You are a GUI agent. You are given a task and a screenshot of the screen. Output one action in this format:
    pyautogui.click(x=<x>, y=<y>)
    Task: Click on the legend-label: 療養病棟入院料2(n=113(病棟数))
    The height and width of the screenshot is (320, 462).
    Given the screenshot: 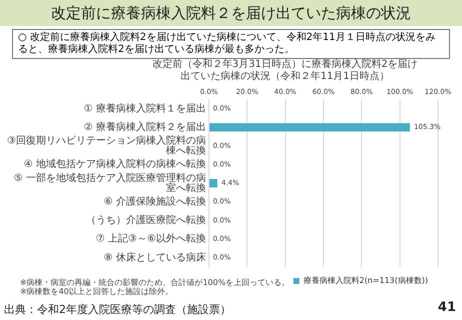 What is the action you would take?
    pyautogui.click(x=365, y=281)
    